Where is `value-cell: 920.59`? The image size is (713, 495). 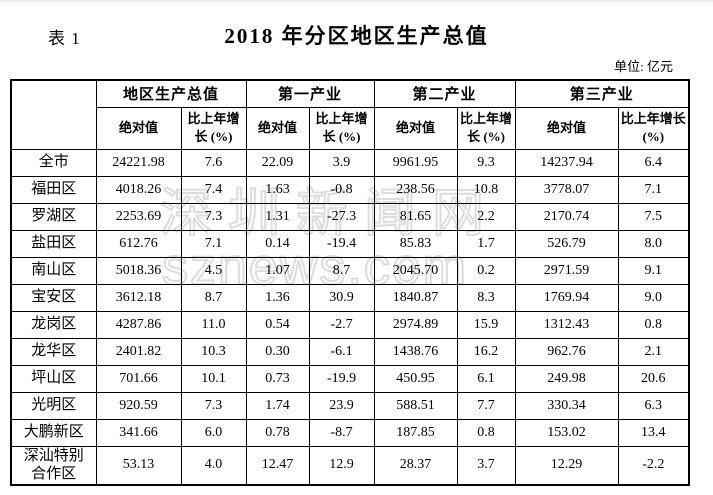 value-cell: 920.59 is located at coordinates (138, 405).